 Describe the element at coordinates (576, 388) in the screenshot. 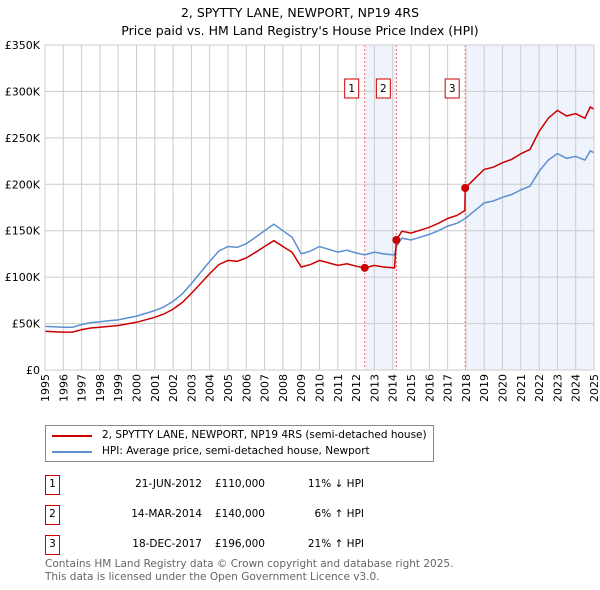

I see `x-tick-label: 2024` at that location.